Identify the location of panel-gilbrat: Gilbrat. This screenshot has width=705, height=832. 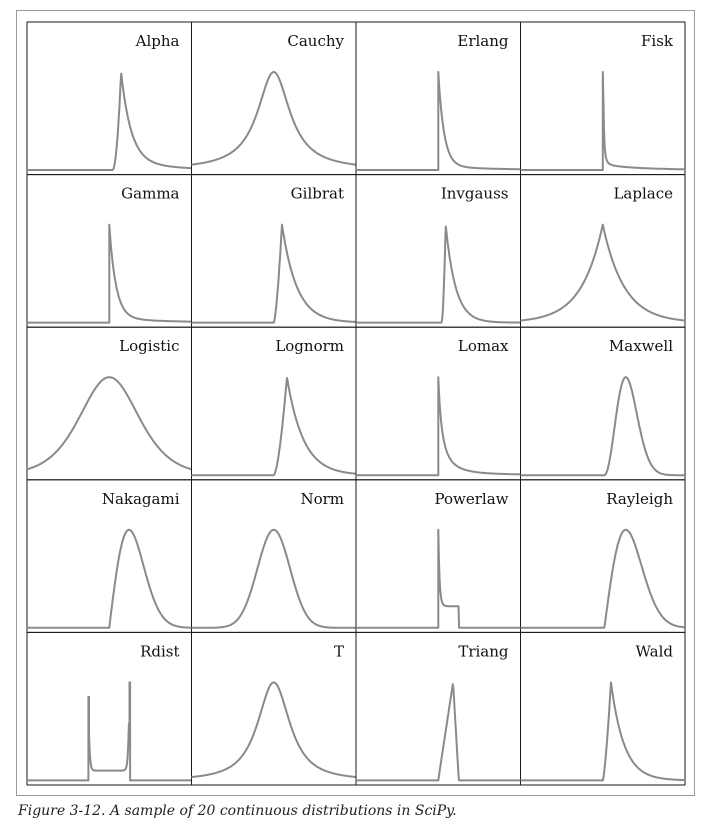
(274, 251).